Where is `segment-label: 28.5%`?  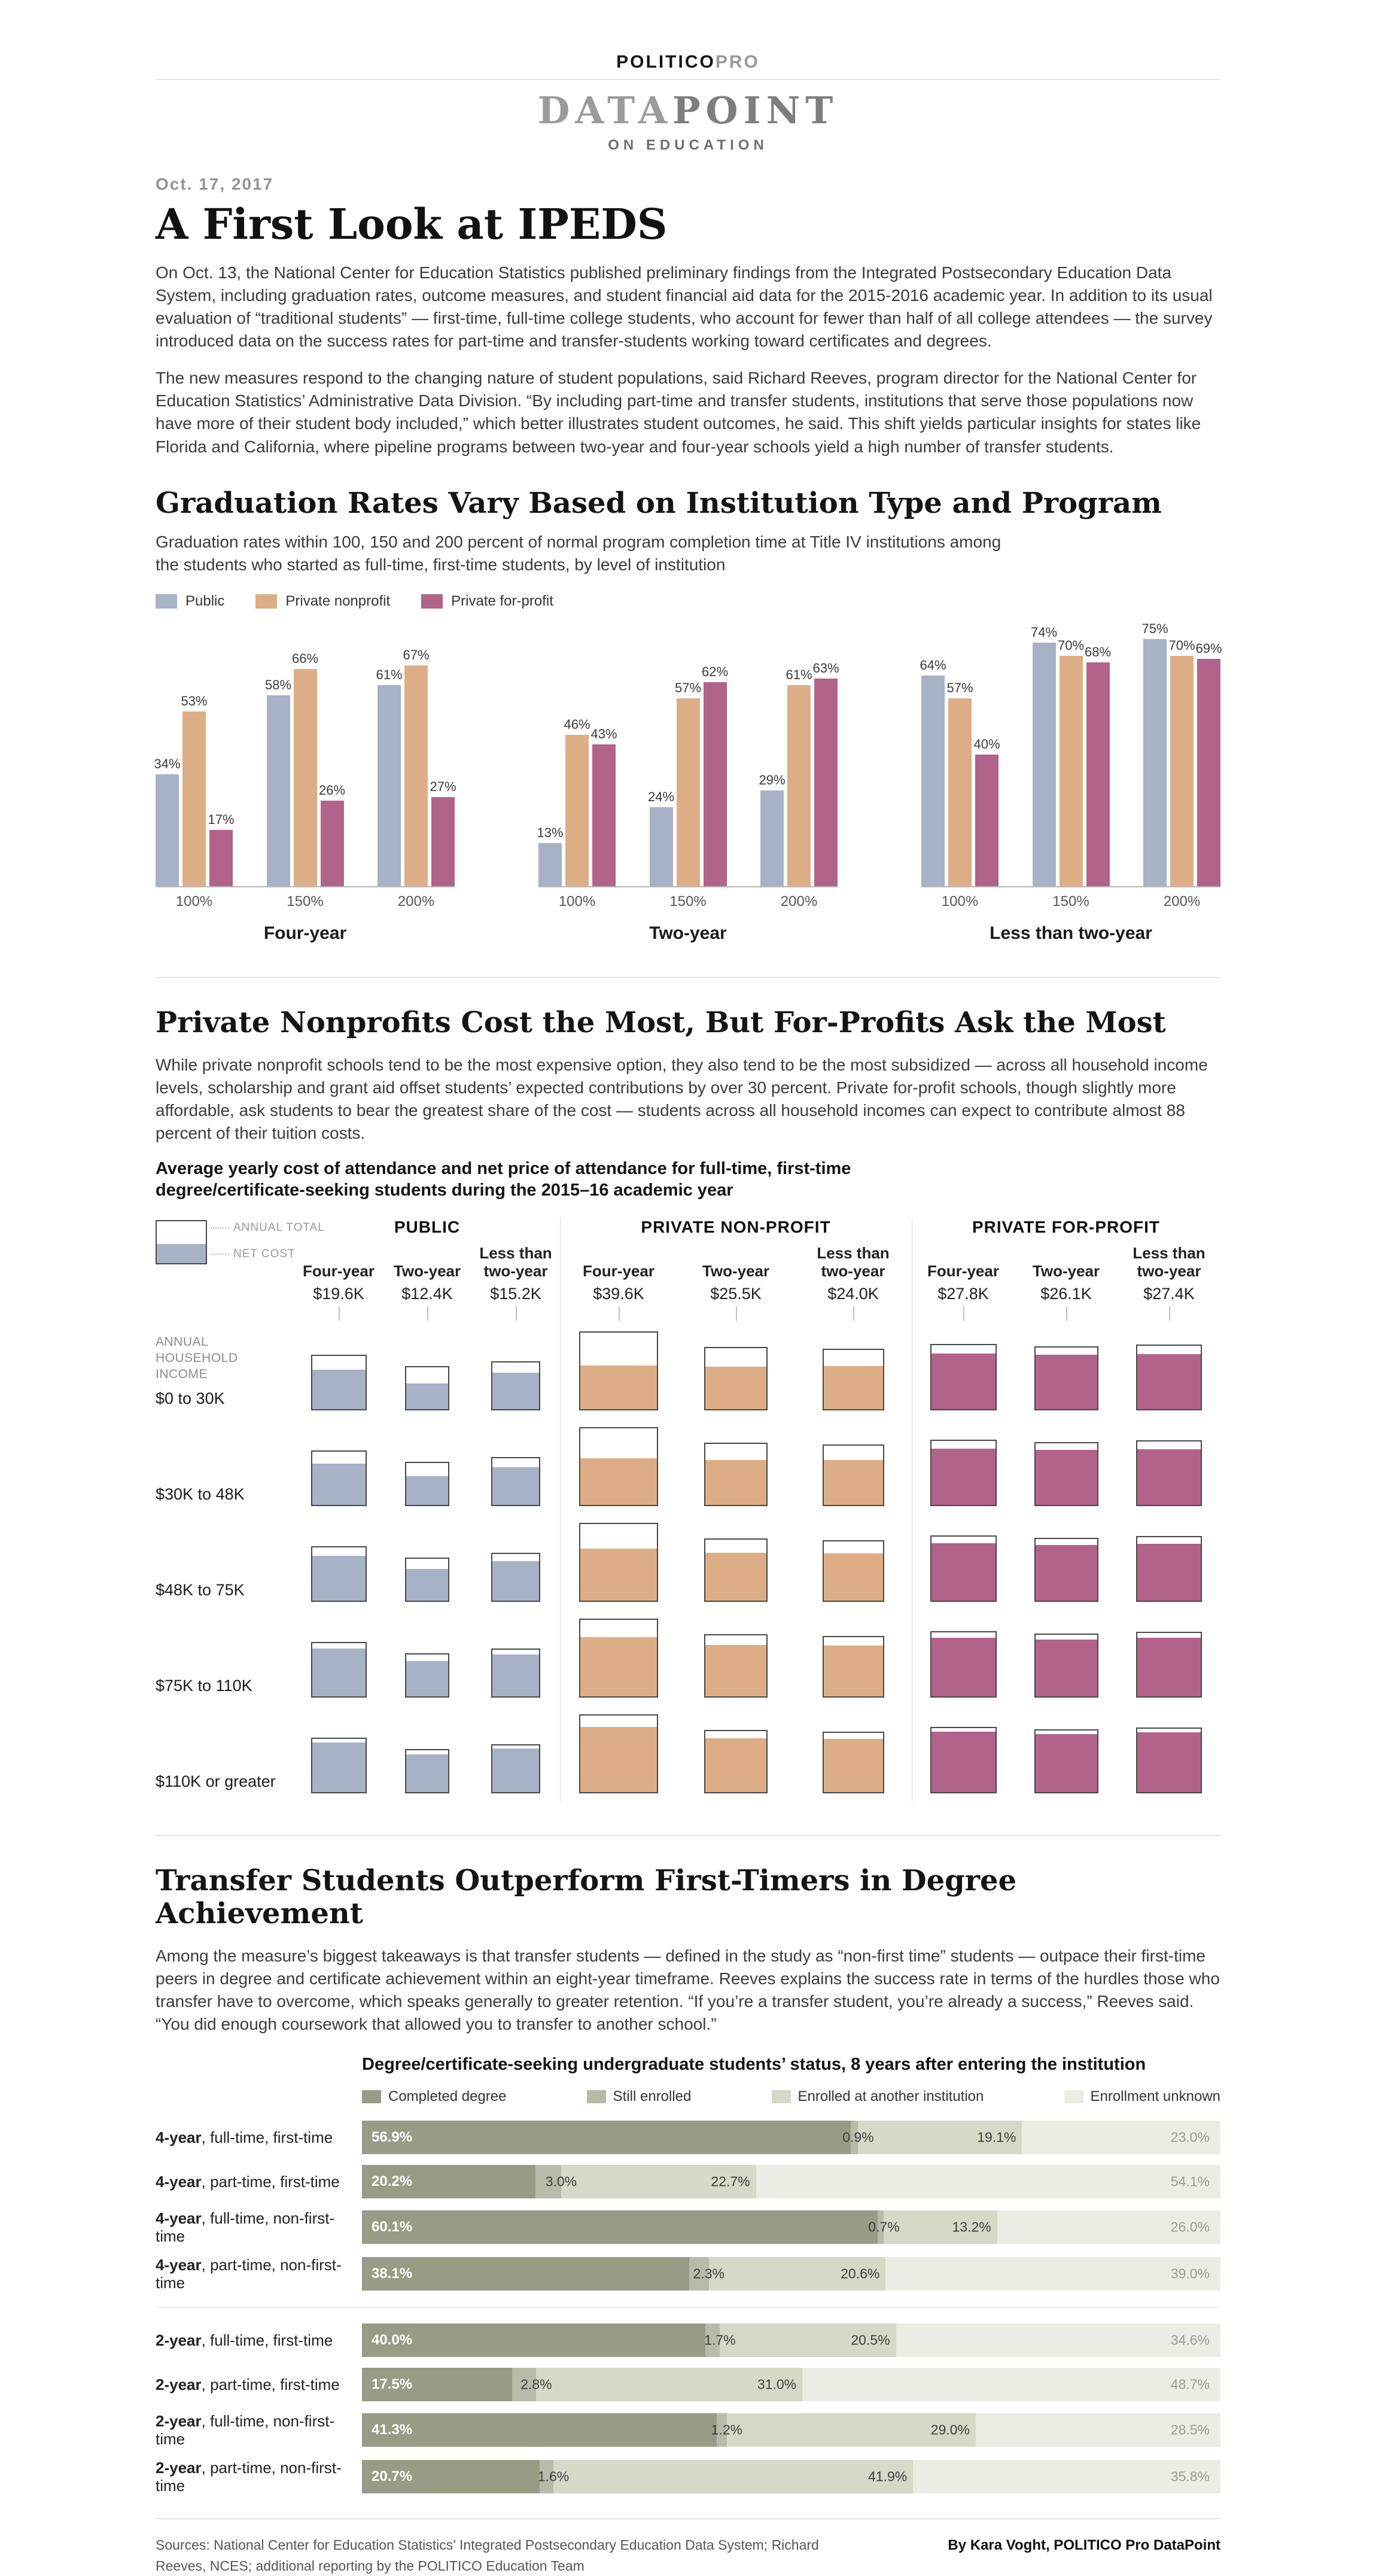 segment-label: 28.5% is located at coordinates (1190, 2430).